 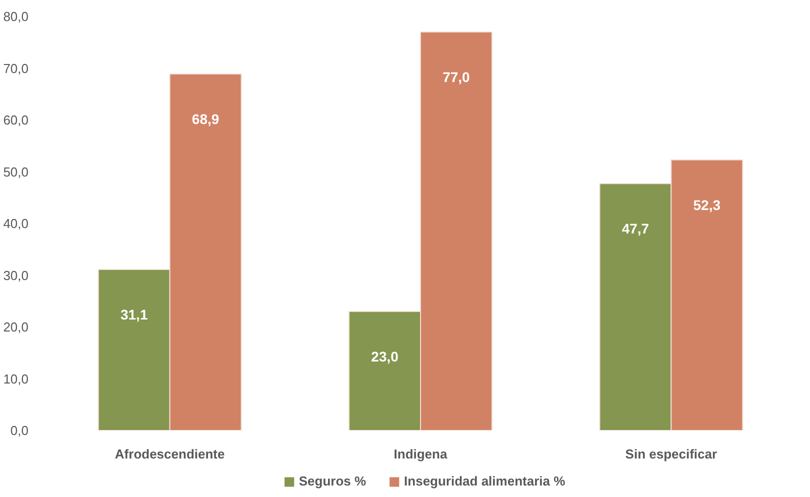 What do you see at coordinates (636, 228) in the screenshot?
I see `data-label: 47,7` at bounding box center [636, 228].